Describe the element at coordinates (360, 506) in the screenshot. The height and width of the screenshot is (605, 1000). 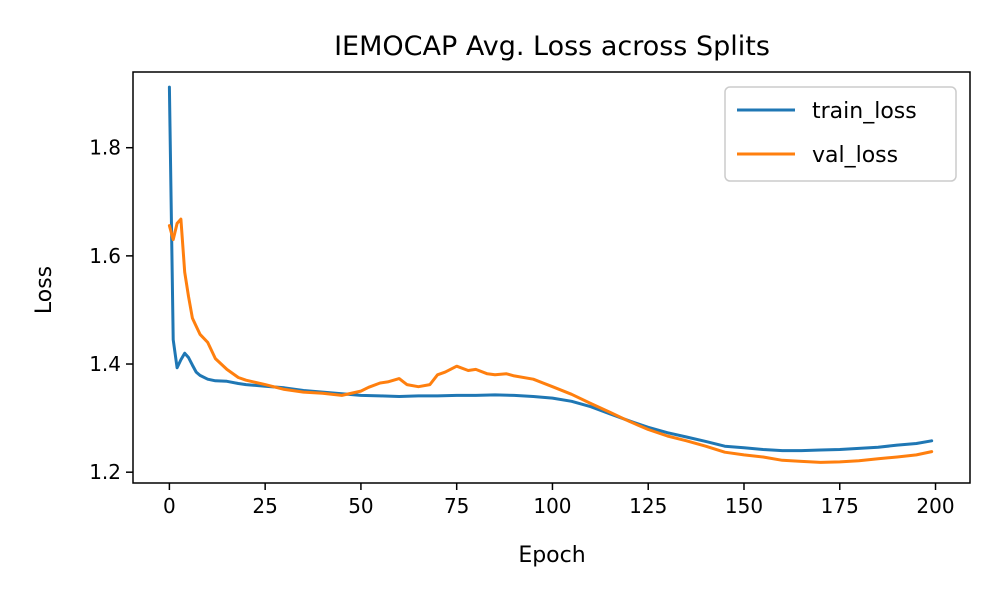
I see `x-tick-label: 50` at that location.